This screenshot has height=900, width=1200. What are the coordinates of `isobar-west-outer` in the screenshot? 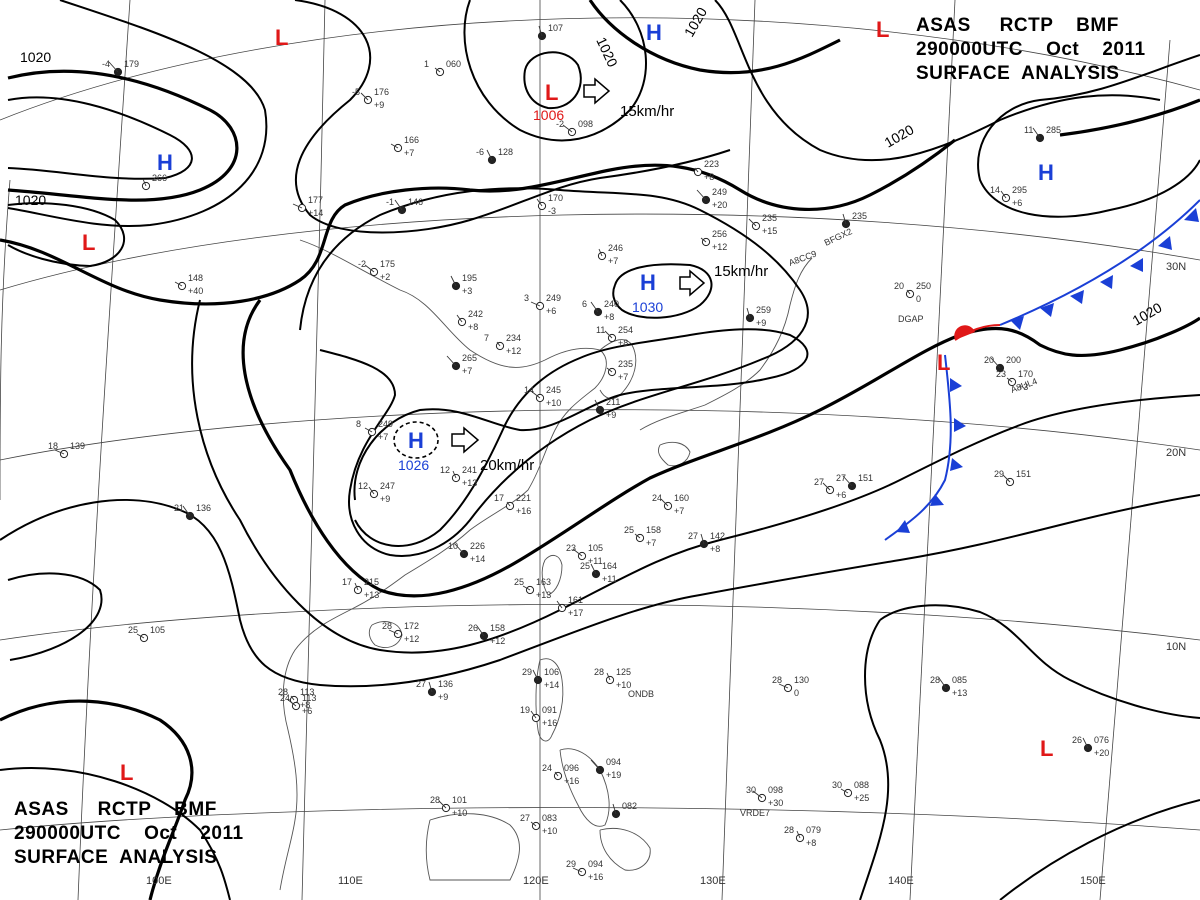 It's located at (137, 113).